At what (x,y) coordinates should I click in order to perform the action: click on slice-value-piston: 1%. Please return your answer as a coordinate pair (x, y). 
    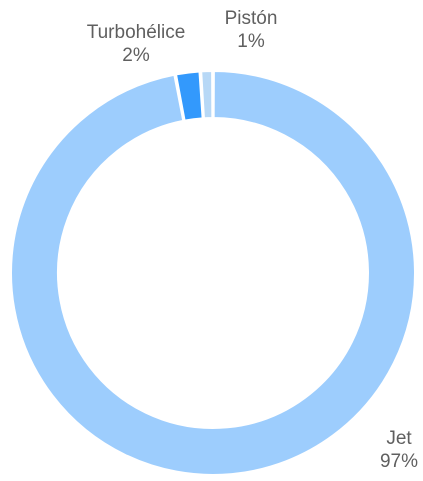
    Looking at the image, I should click on (251, 41).